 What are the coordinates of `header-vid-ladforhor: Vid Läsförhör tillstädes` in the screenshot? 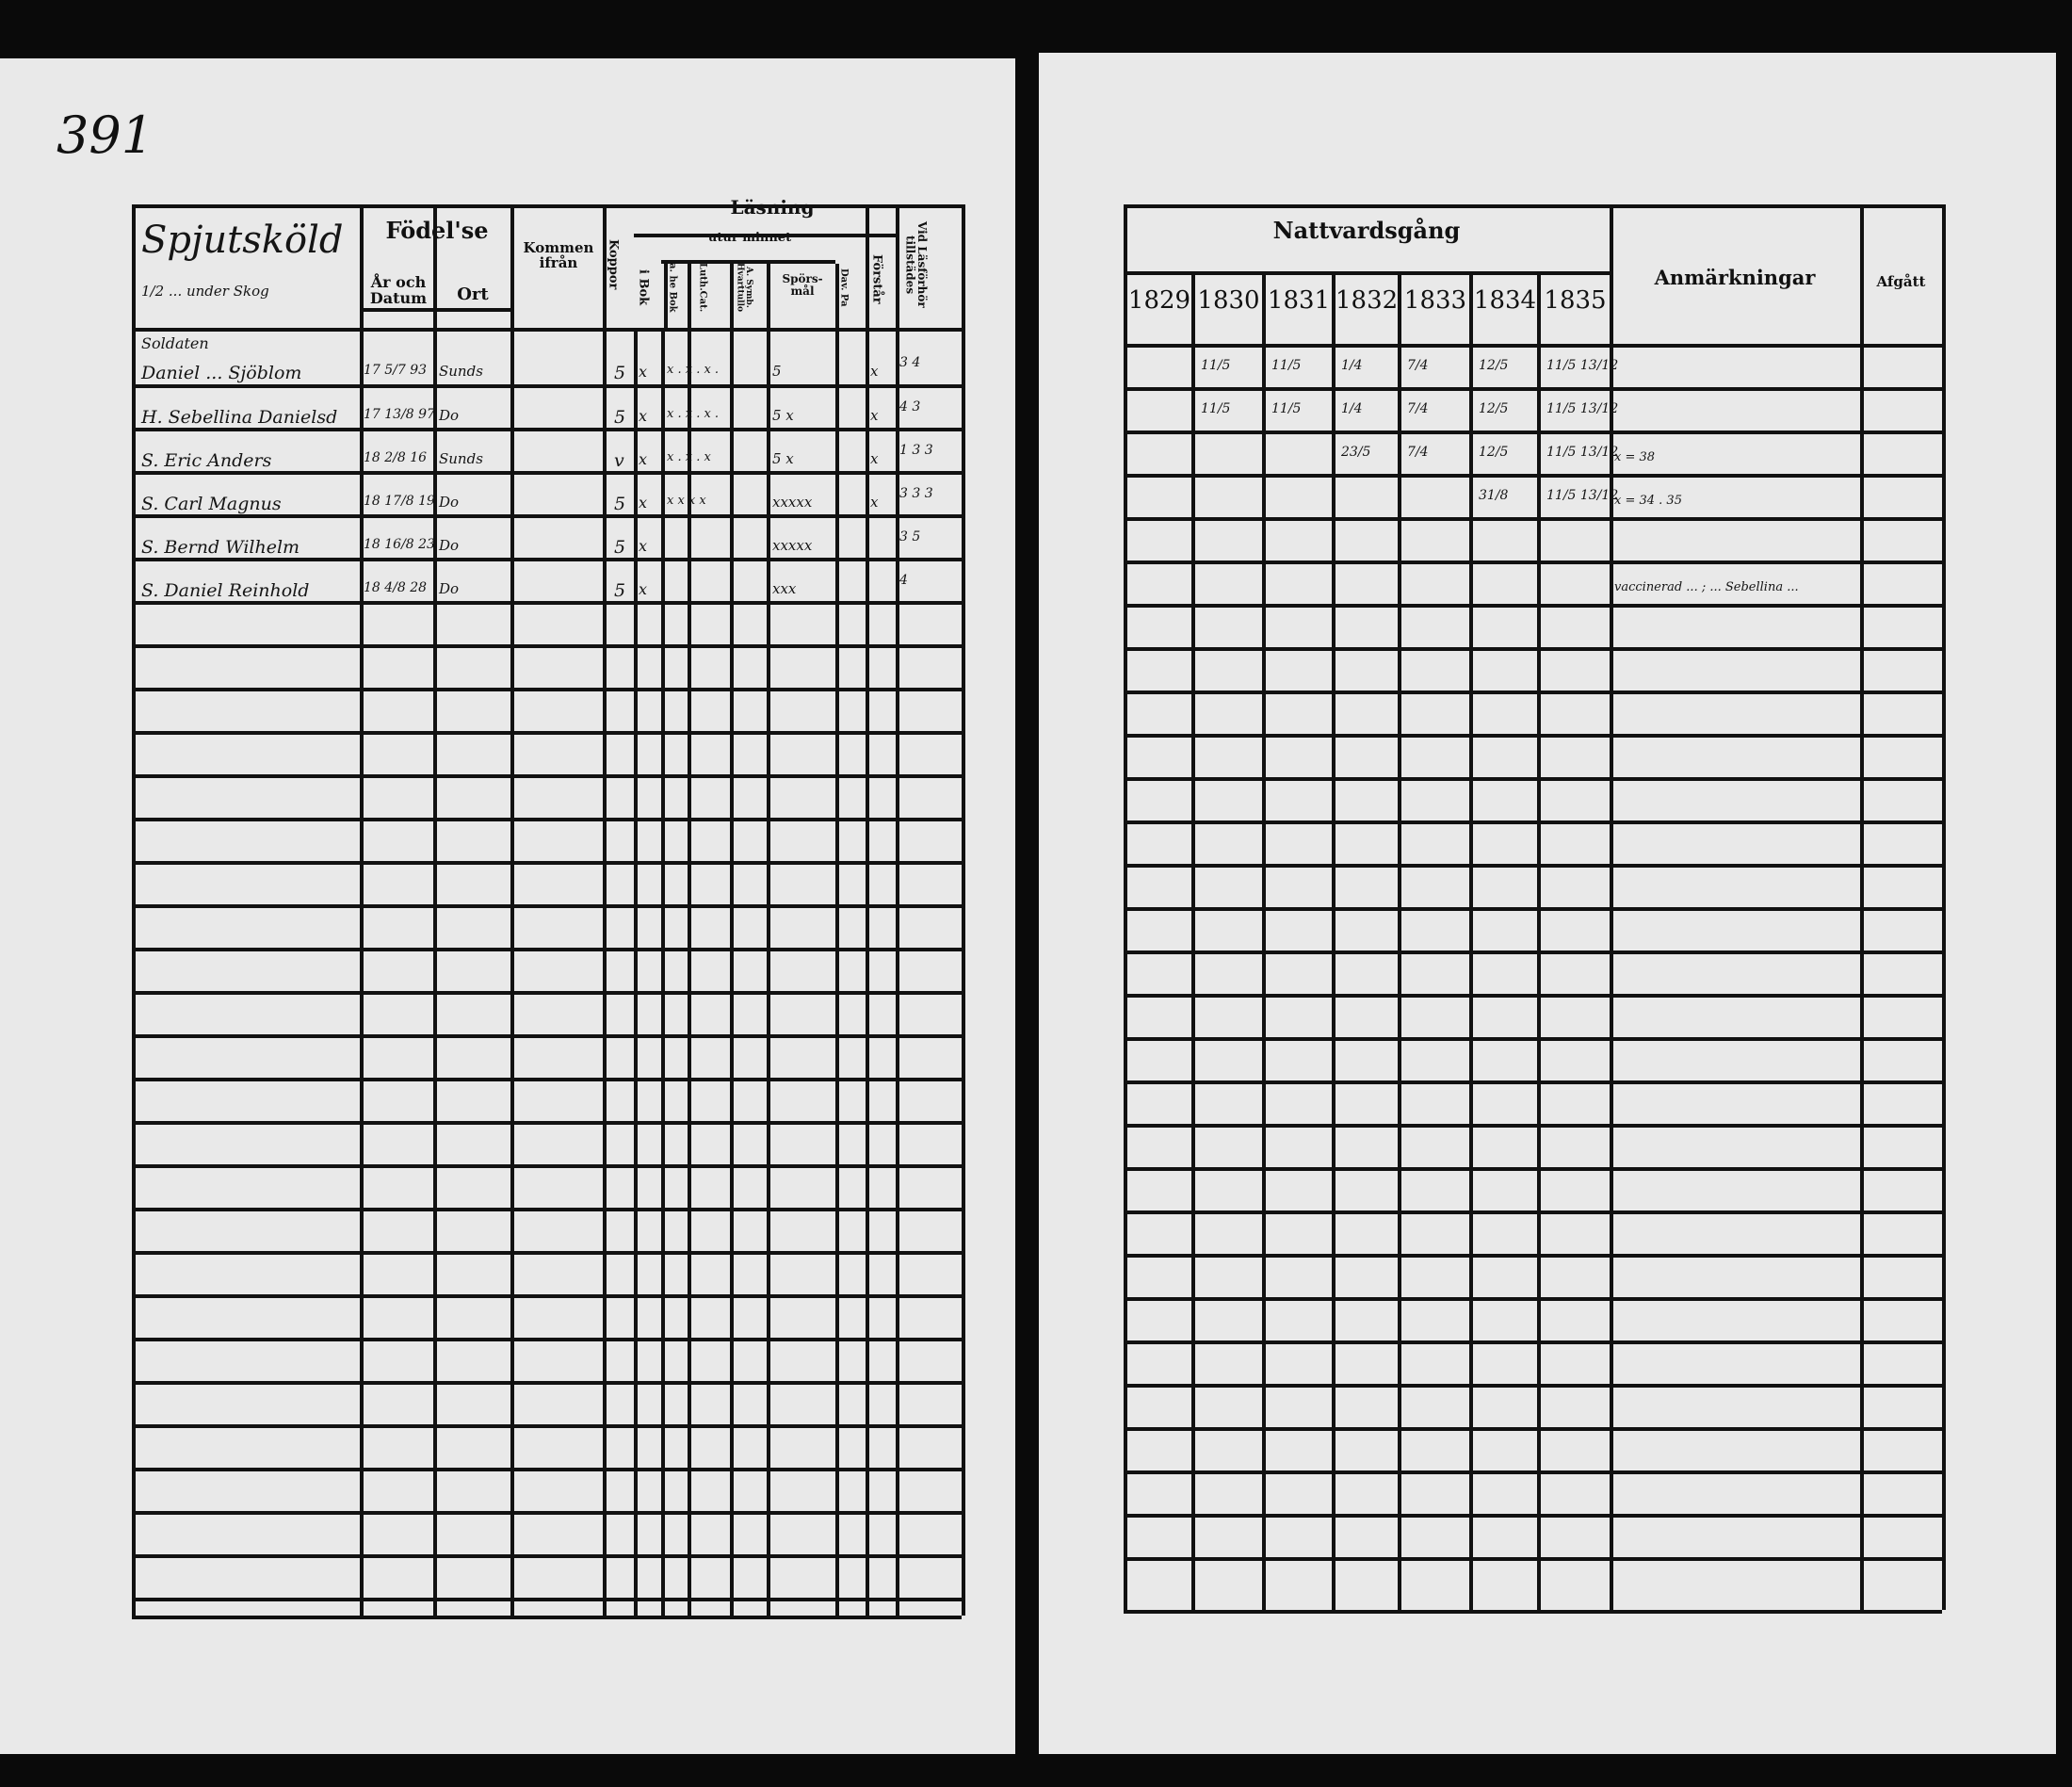 It's located at (917, 264).